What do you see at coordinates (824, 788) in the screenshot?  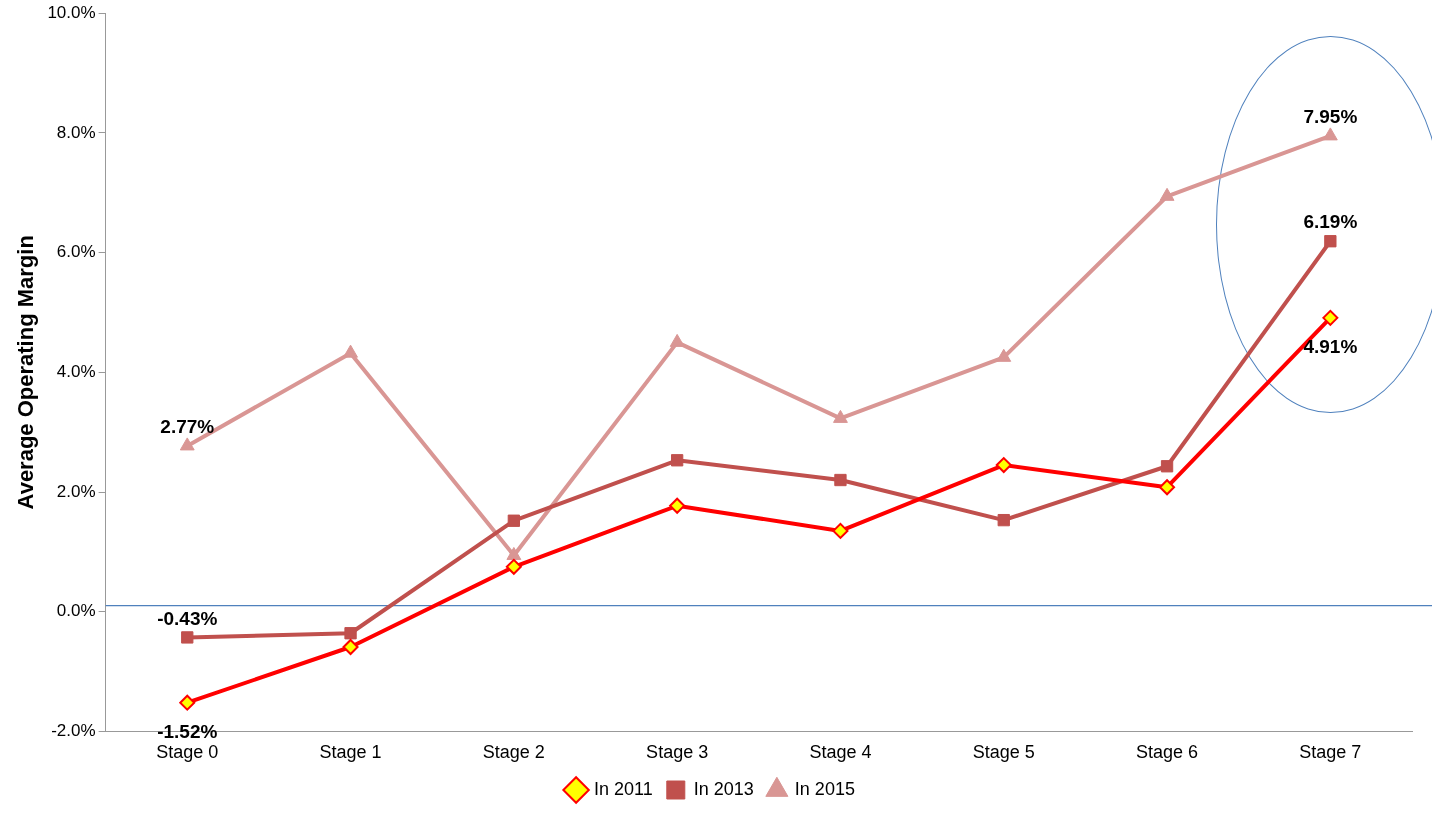 I see `legend-label: In 2015` at bounding box center [824, 788].